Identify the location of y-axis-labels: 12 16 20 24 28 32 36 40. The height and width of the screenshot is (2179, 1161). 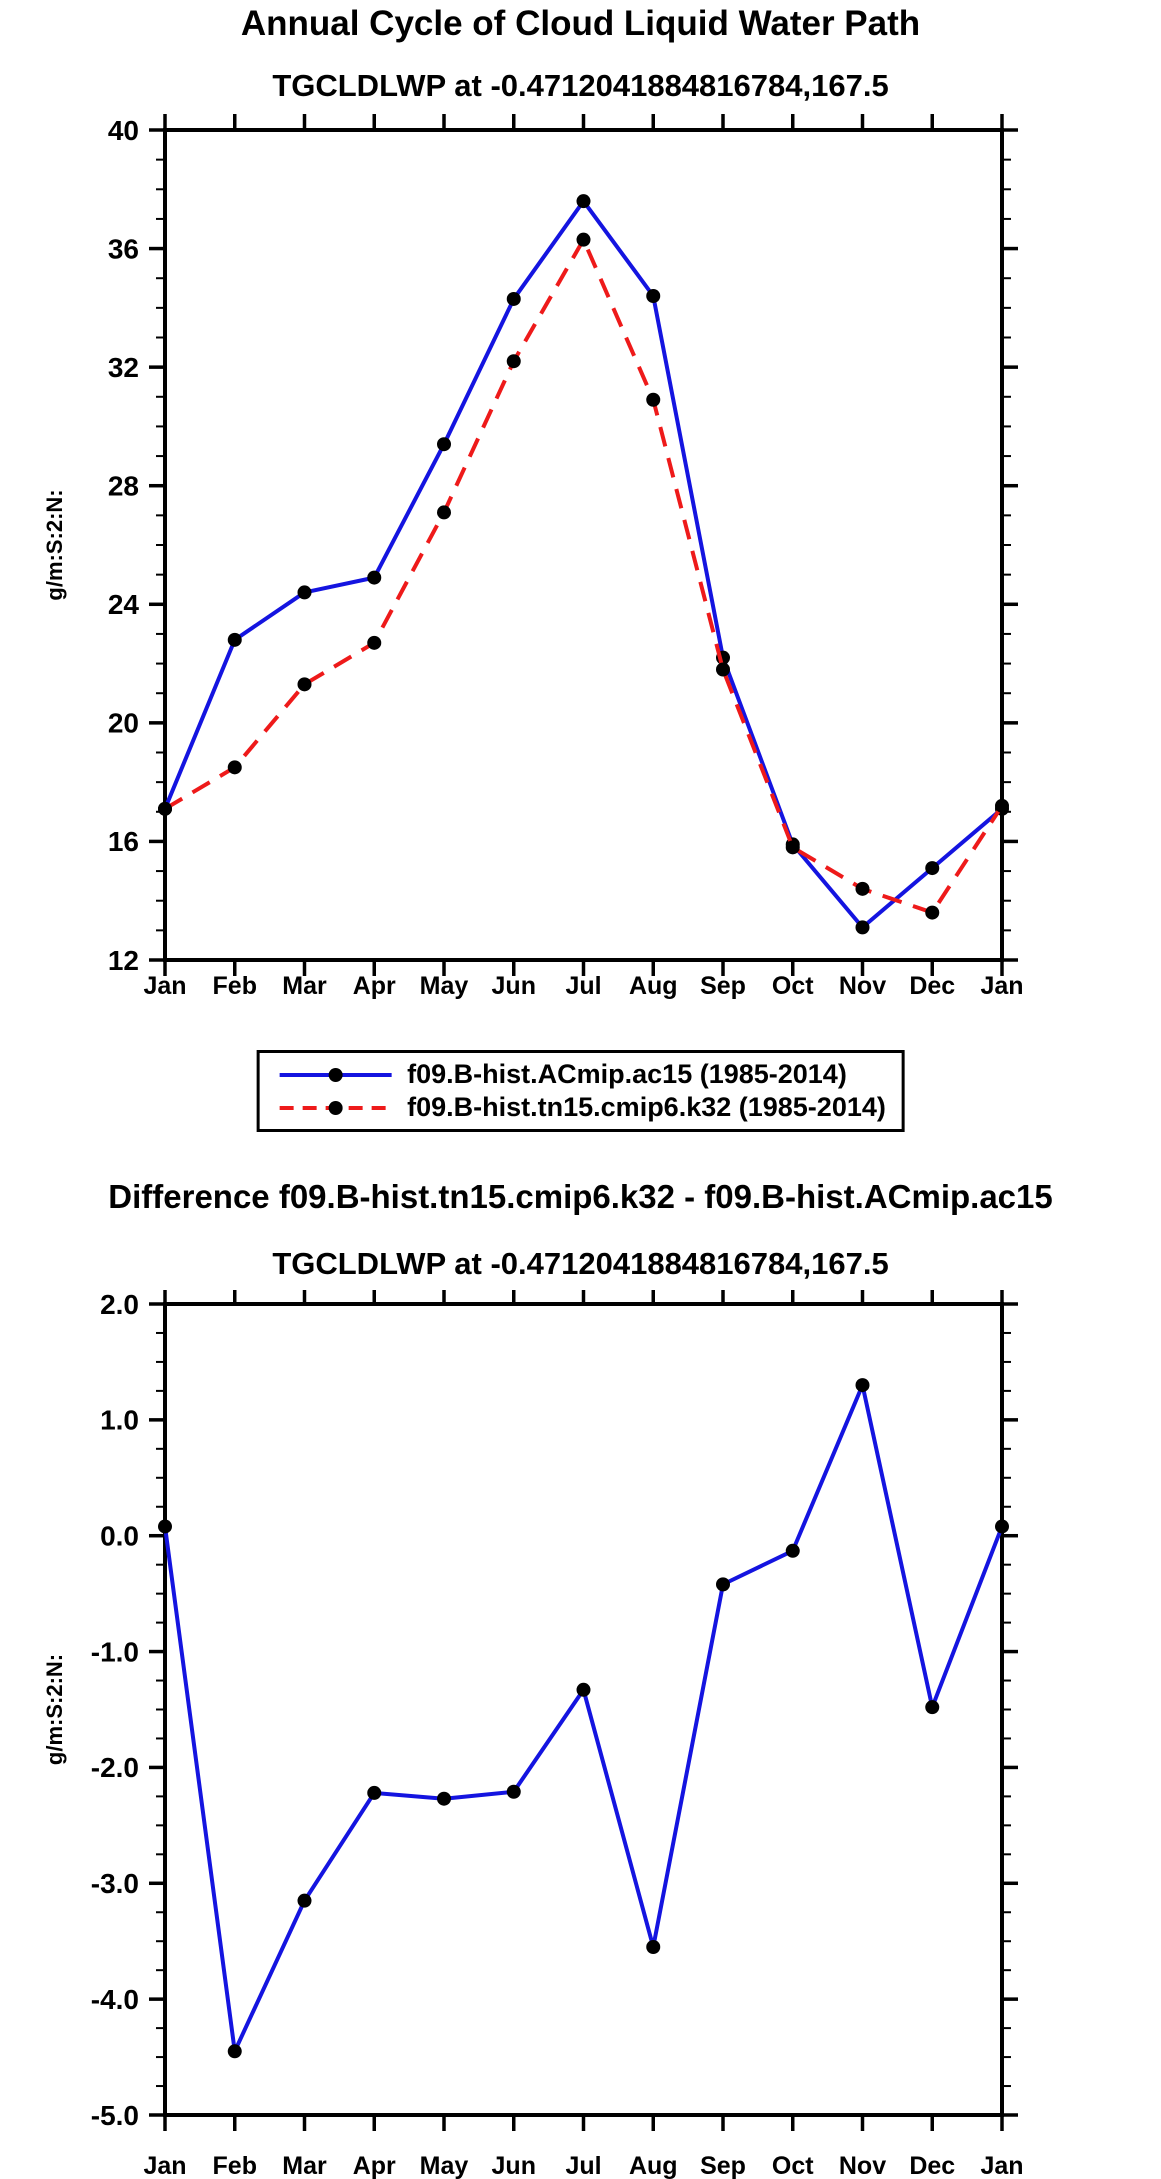
(124, 545).